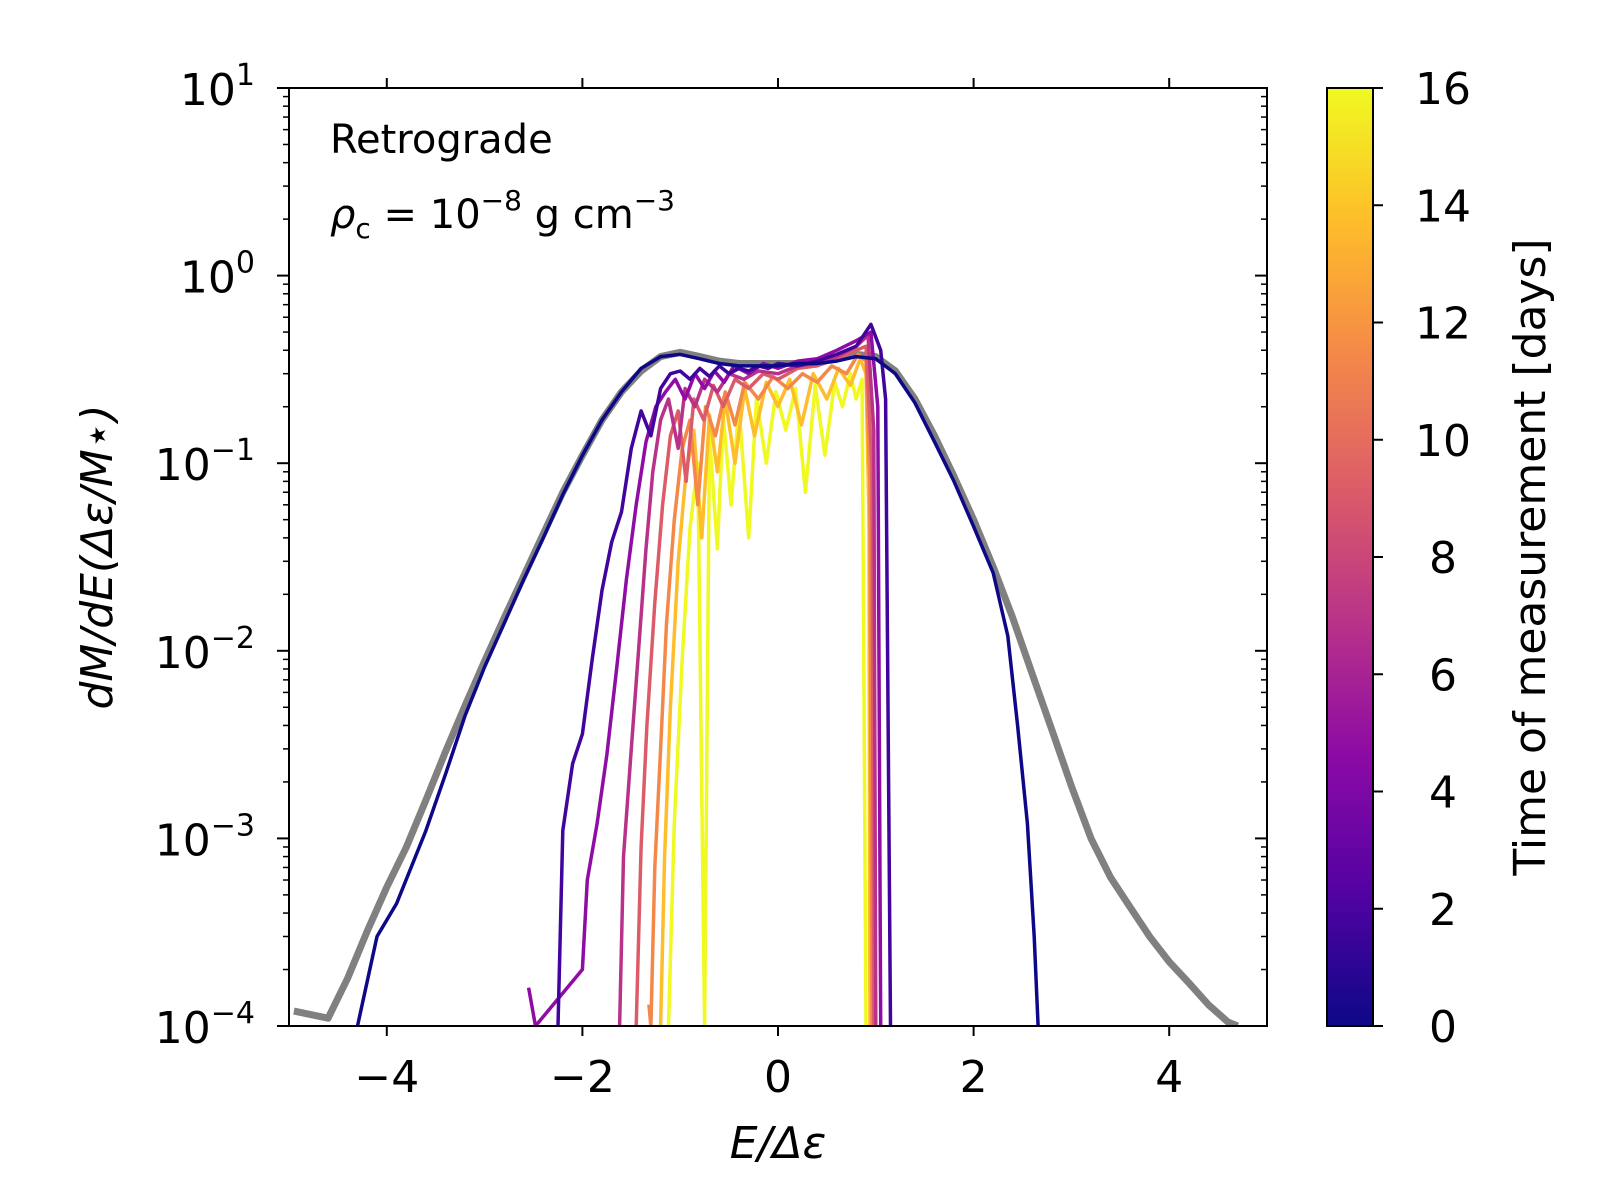 Image resolution: width=1600 pixels, height=1200 pixels. What do you see at coordinates (1530, 557) in the screenshot?
I see `colorbar-label: Time of measurement [days]` at bounding box center [1530, 557].